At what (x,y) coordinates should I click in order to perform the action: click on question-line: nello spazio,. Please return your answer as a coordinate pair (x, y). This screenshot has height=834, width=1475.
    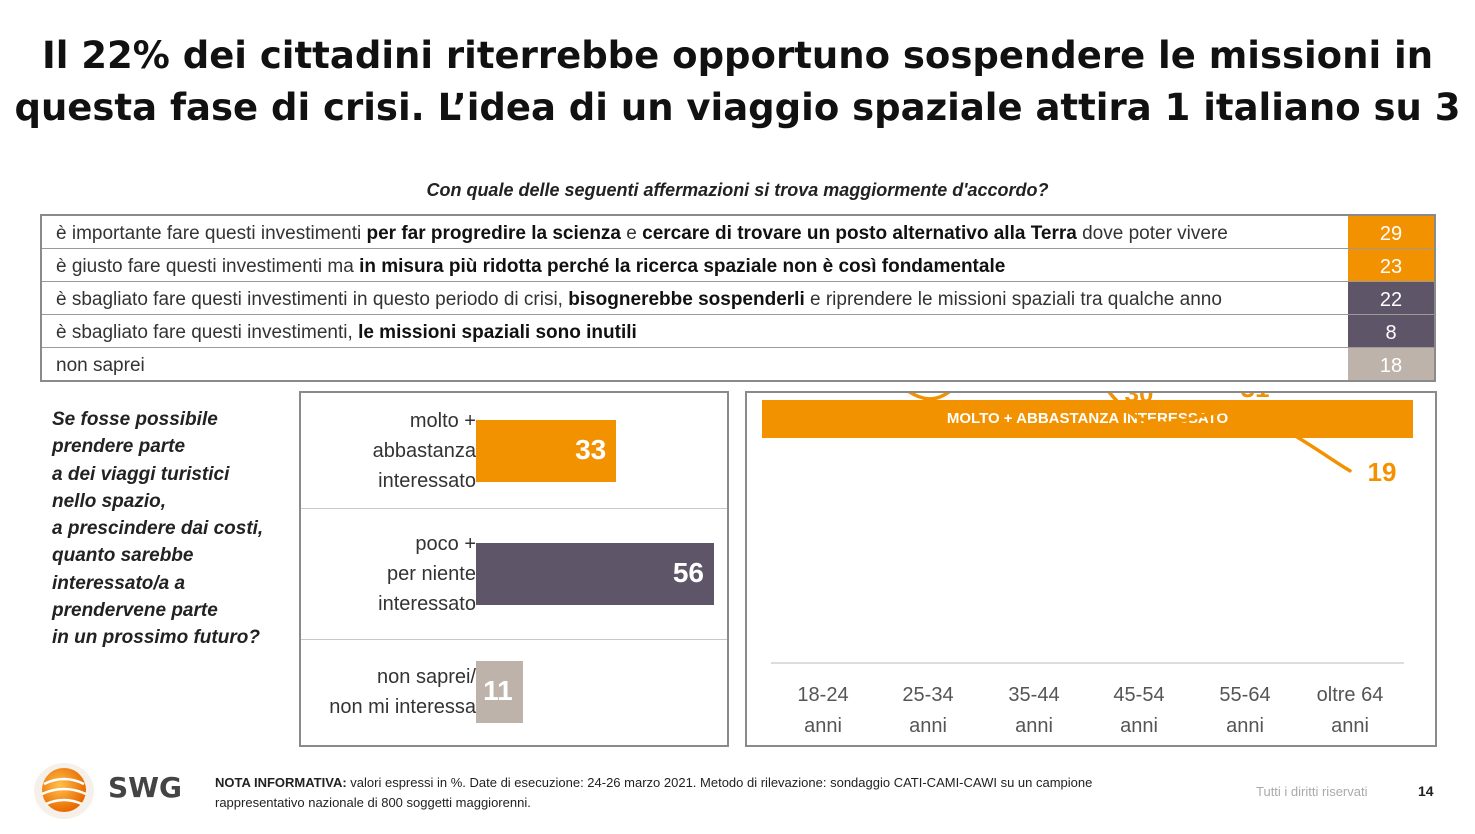
    Looking at the image, I should click on (109, 501).